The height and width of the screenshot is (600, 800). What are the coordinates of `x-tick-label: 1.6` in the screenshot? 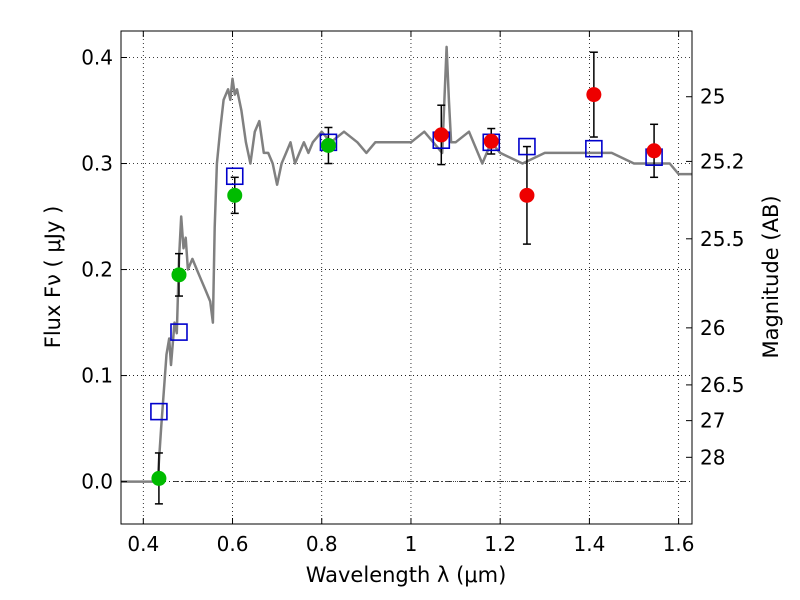 It's located at (679, 544).